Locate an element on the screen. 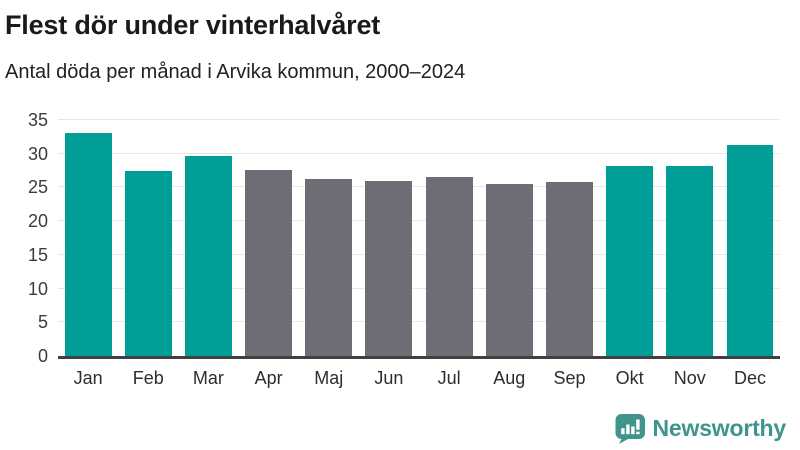 This screenshot has width=800, height=450. bar-jun is located at coordinates (389, 268).